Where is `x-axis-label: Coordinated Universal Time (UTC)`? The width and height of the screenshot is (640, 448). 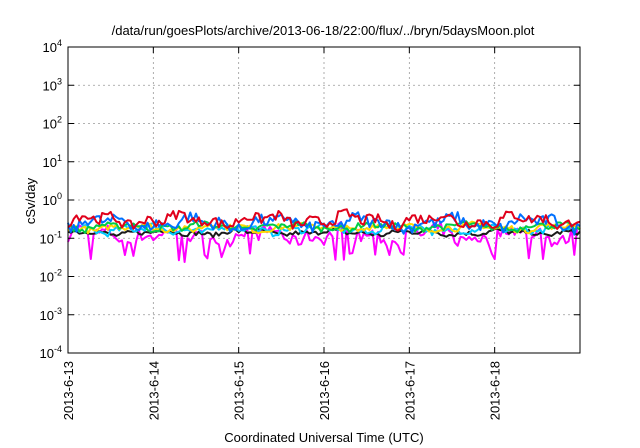 x-axis-label: Coordinated Universal Time (UTC) is located at coordinates (323, 437).